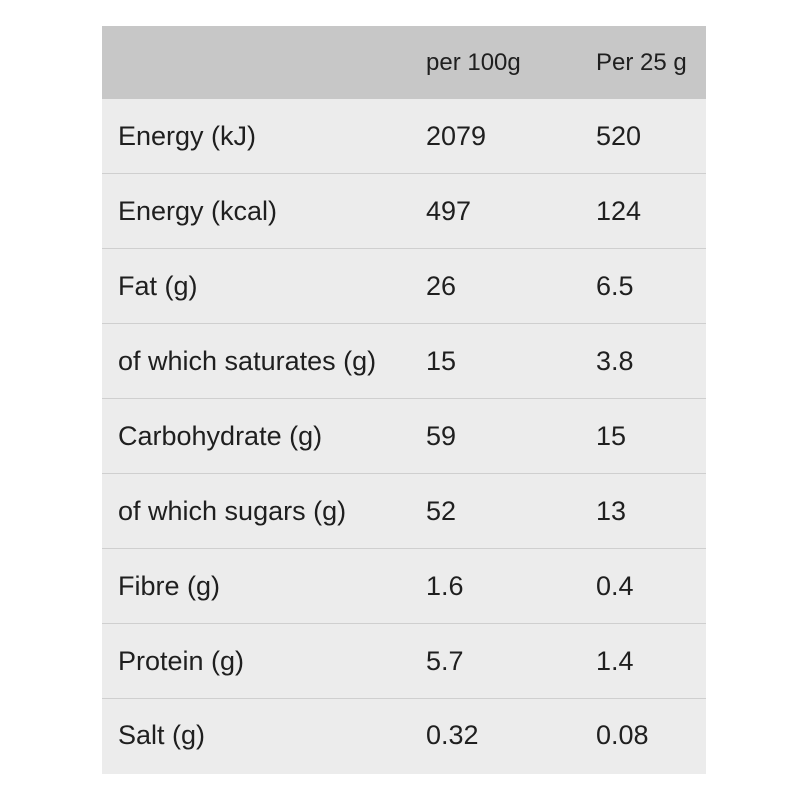 This screenshot has height=800, width=800. Describe the element at coordinates (169, 585) in the screenshot. I see `nutrient-label: Fibre (g)` at that location.